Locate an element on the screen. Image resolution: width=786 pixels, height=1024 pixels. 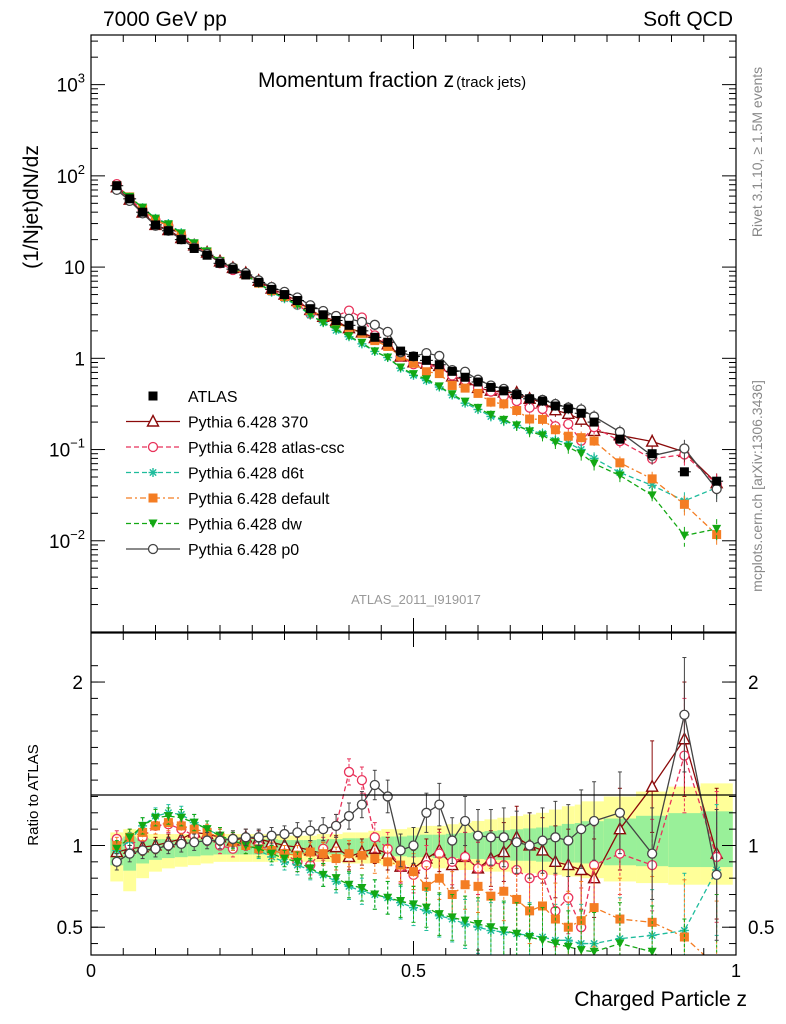
legend-entry-label: Pythia 6.428 p0 is located at coordinates (243, 550).